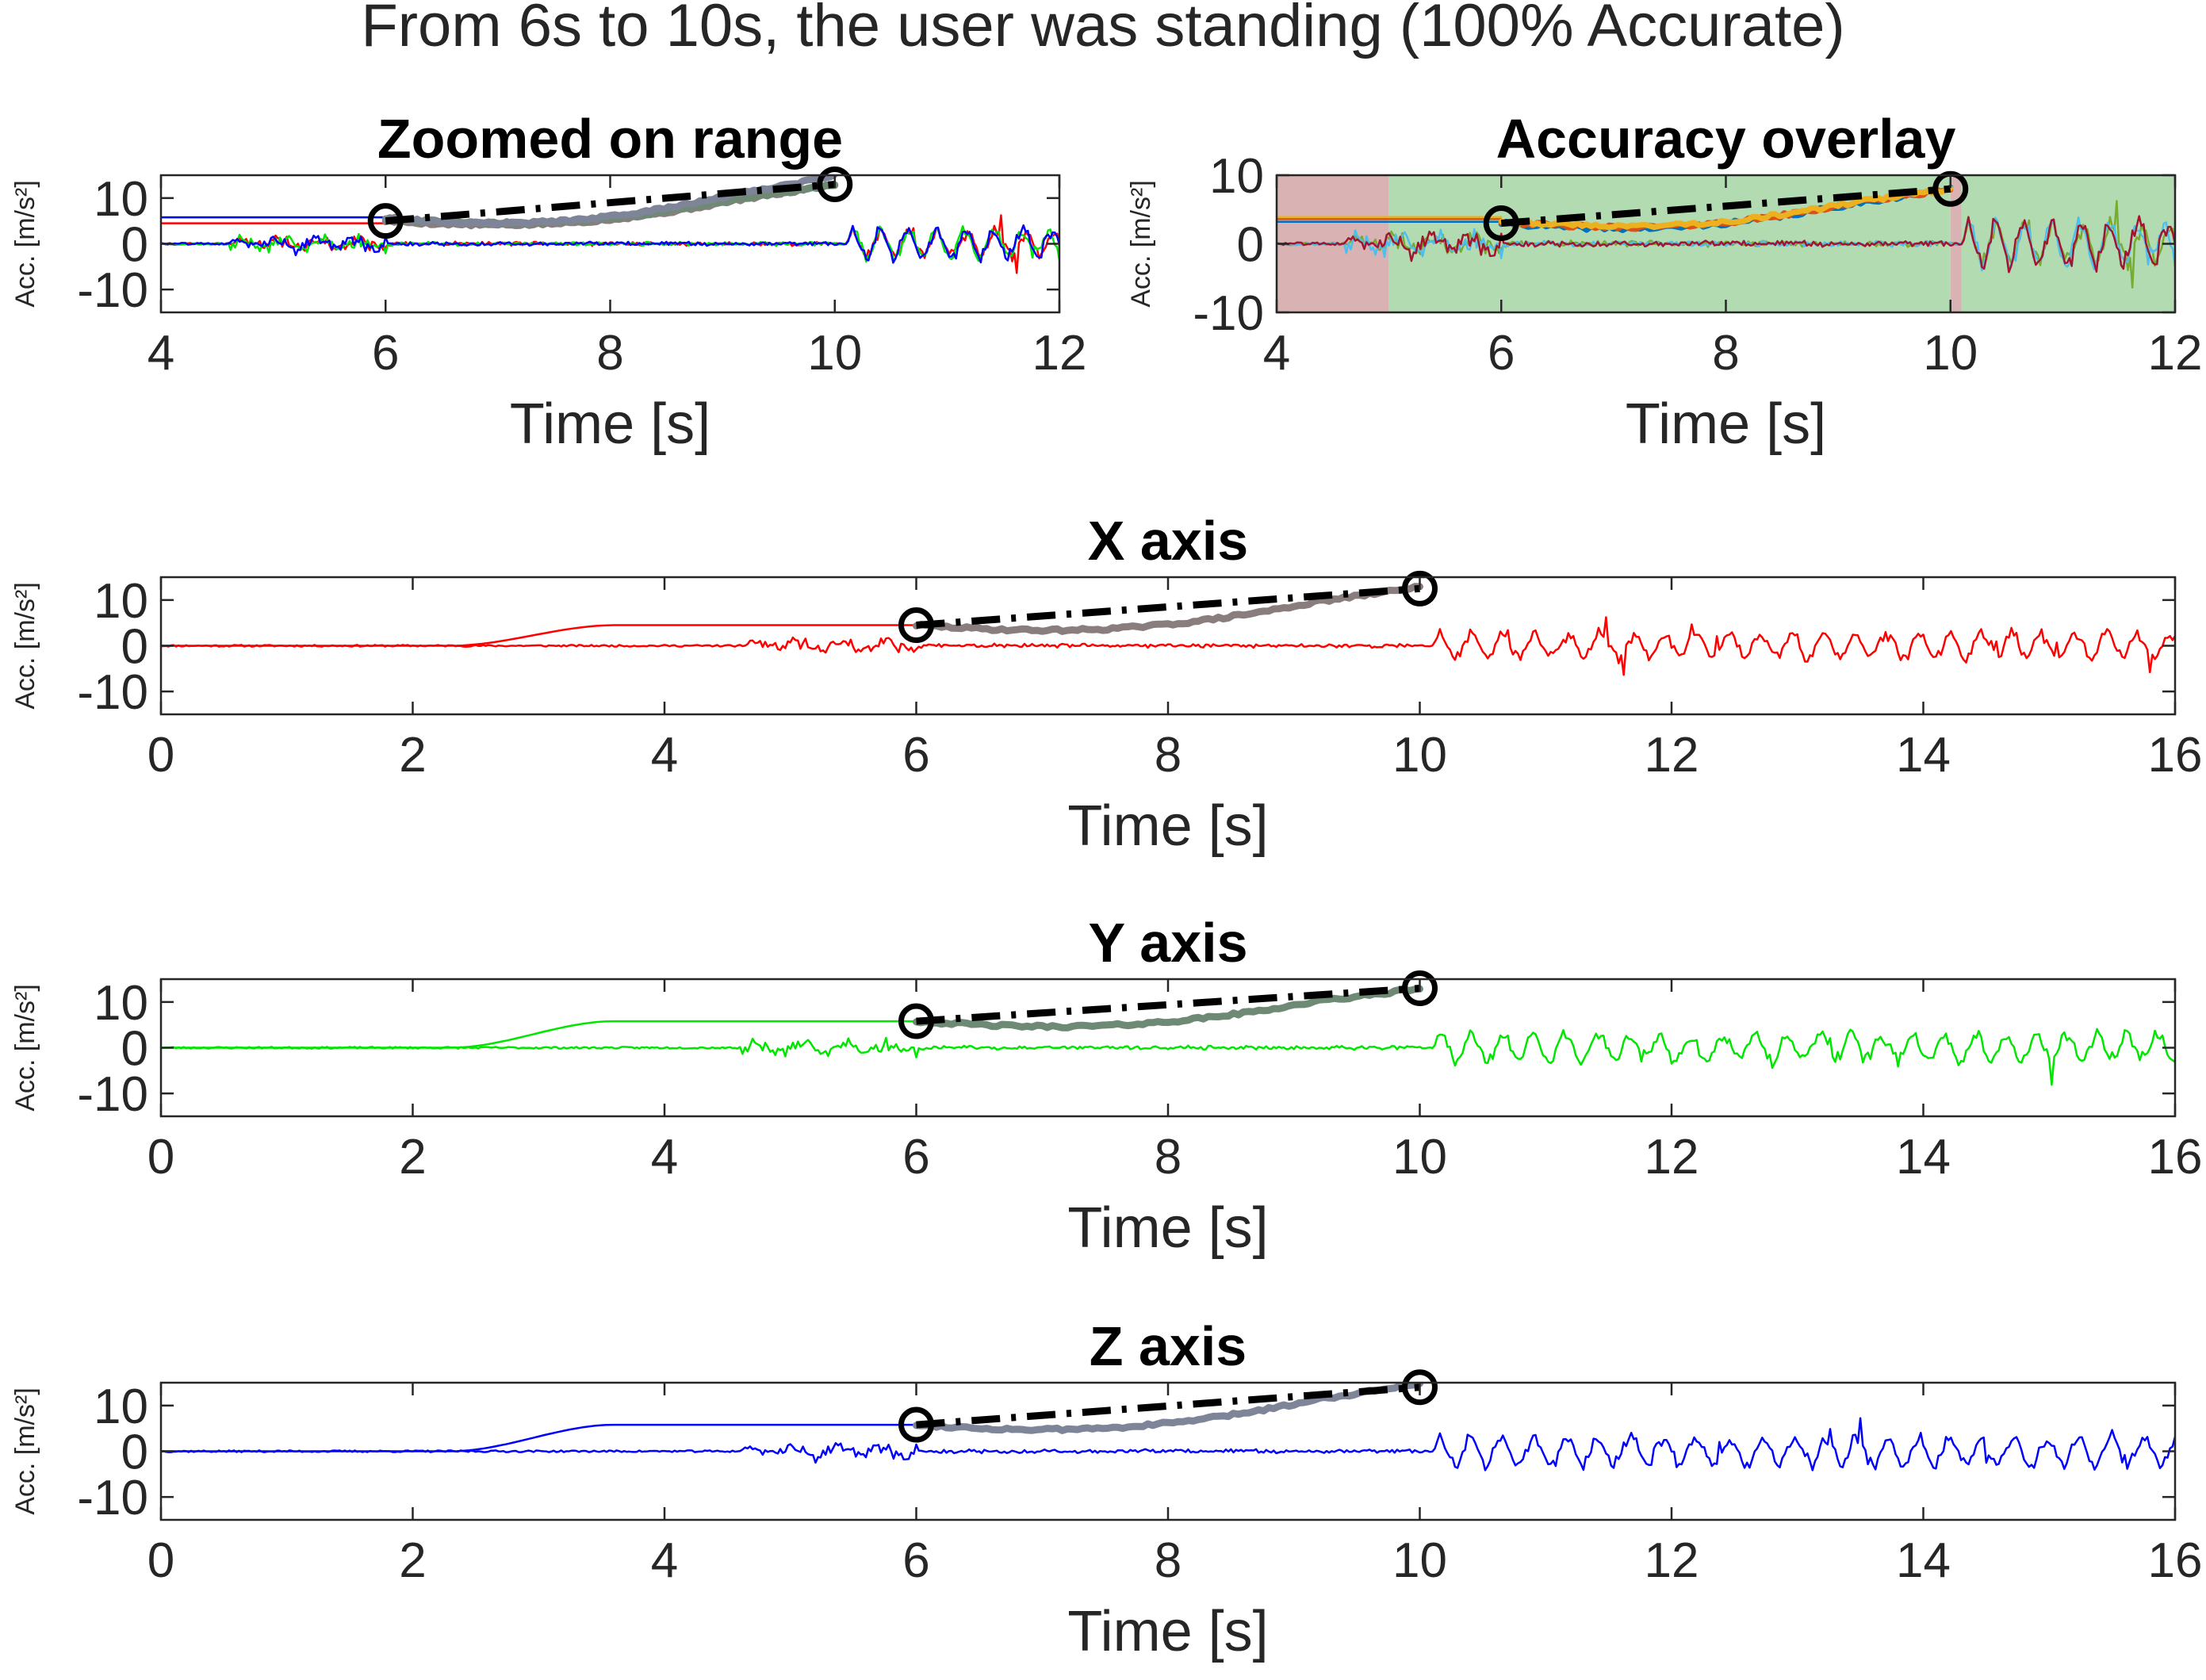 The width and height of the screenshot is (2206, 1680). I want to click on chart-title: X axis, so click(1168, 541).